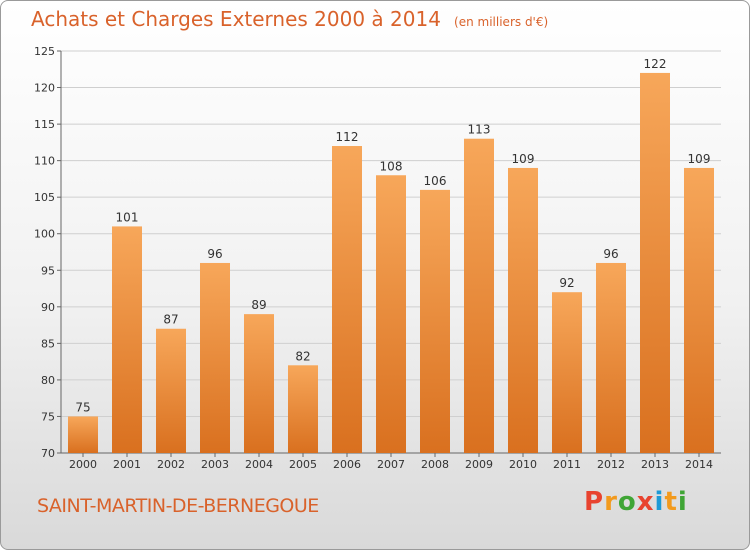 This screenshot has width=750, height=550. I want to click on data-label: 112, so click(347, 137).